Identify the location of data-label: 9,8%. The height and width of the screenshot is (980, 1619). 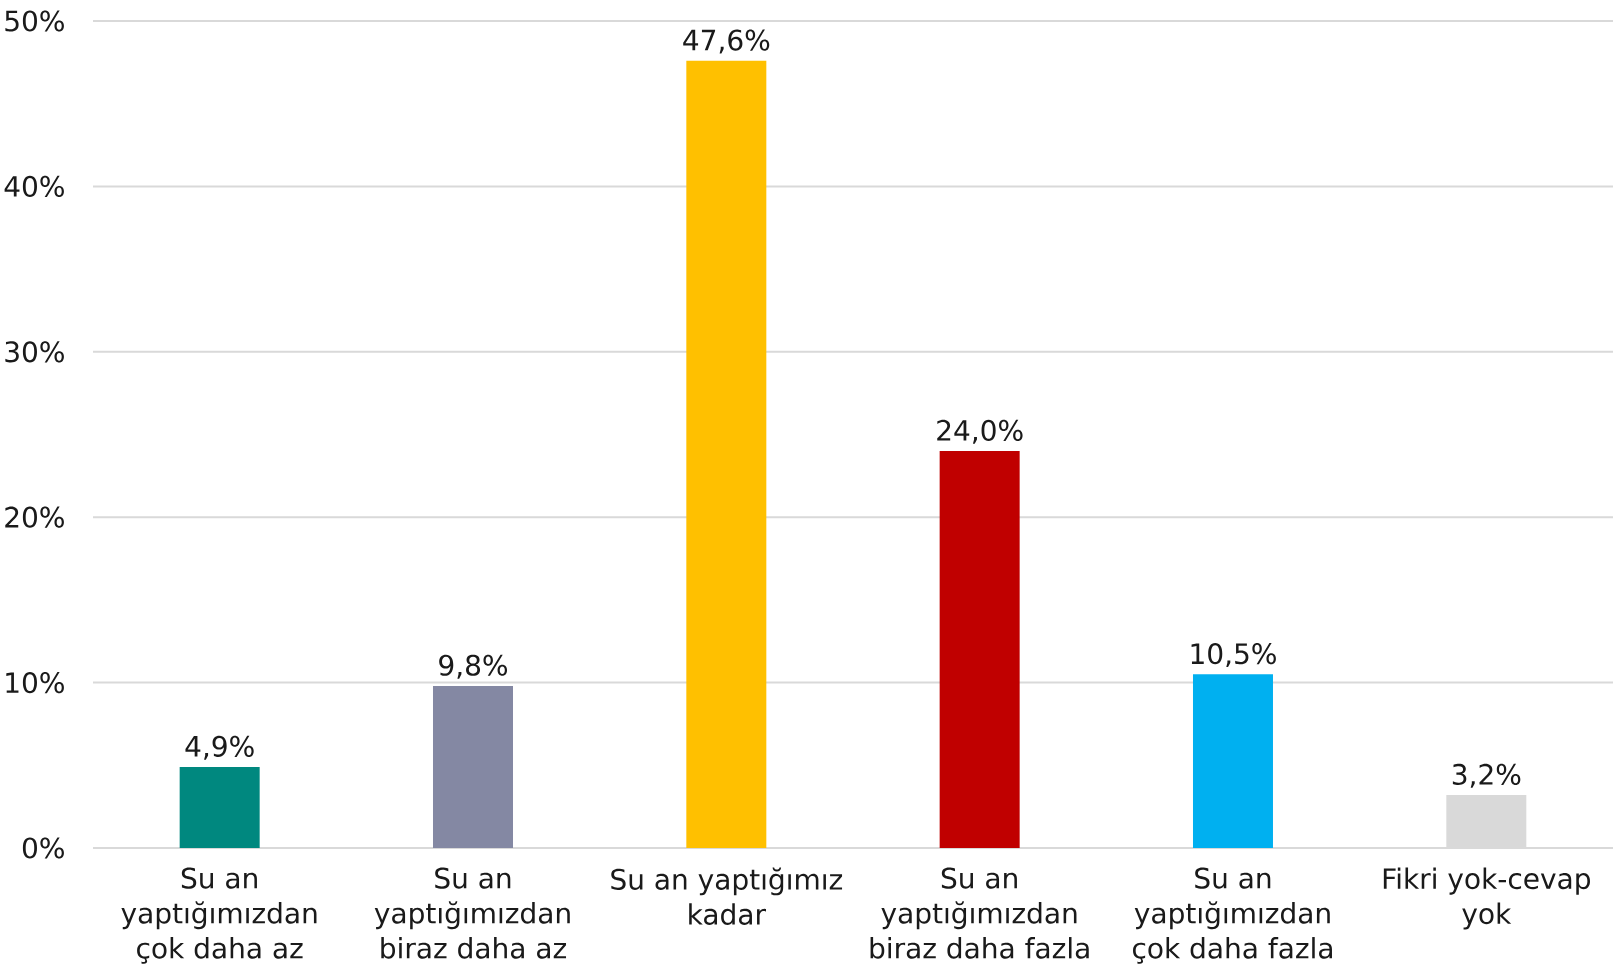
(473, 666).